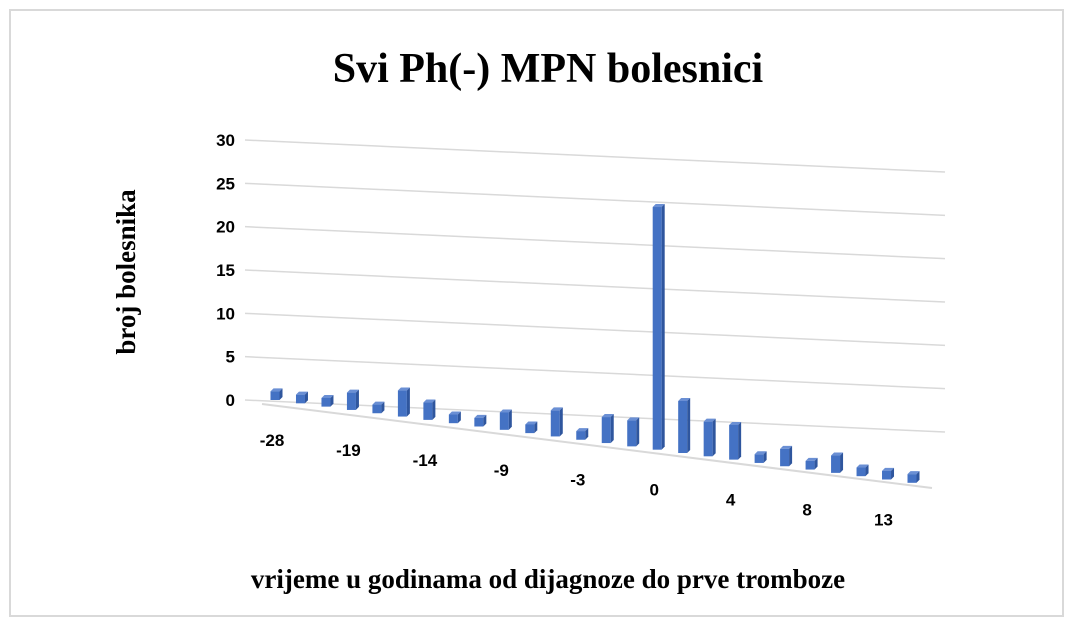 Image resolution: width=1073 pixels, height=626 pixels. I want to click on x-tick-label: -14, so click(425, 460).